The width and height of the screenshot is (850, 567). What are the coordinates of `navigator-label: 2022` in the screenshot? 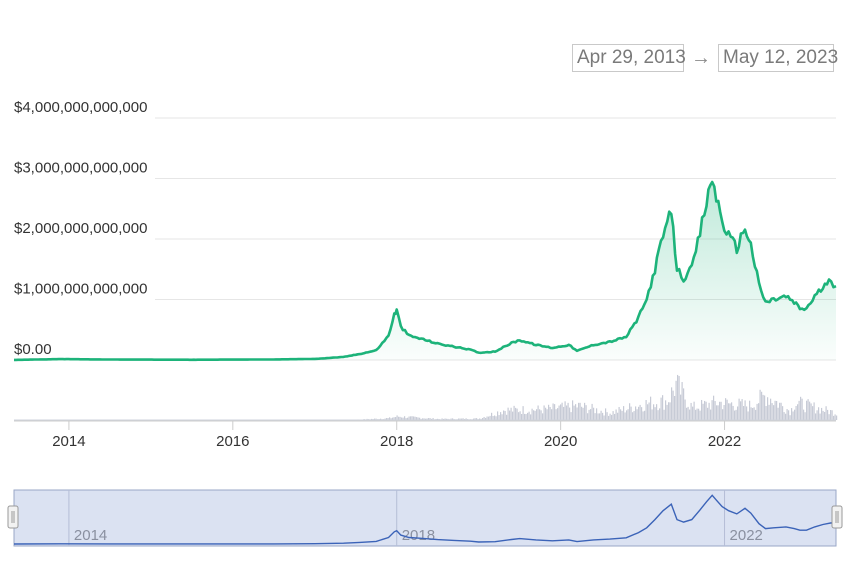 It's located at (746, 535).